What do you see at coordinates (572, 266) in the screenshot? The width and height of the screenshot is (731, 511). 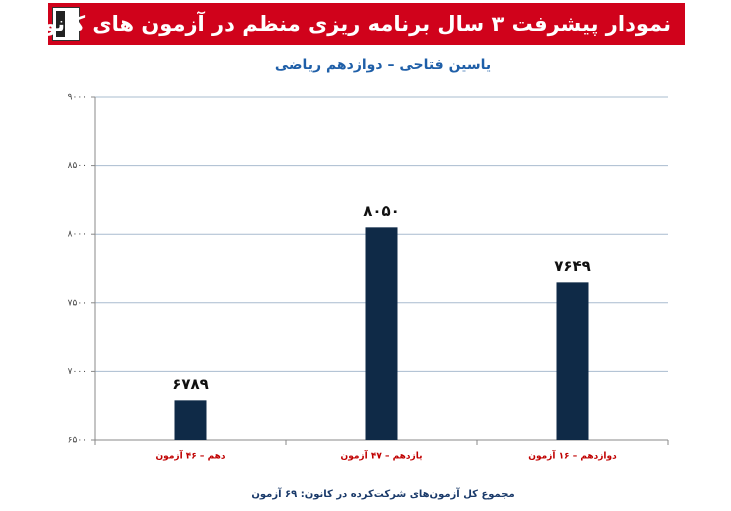 I see `value-label: ۷۶۴۹` at bounding box center [572, 266].